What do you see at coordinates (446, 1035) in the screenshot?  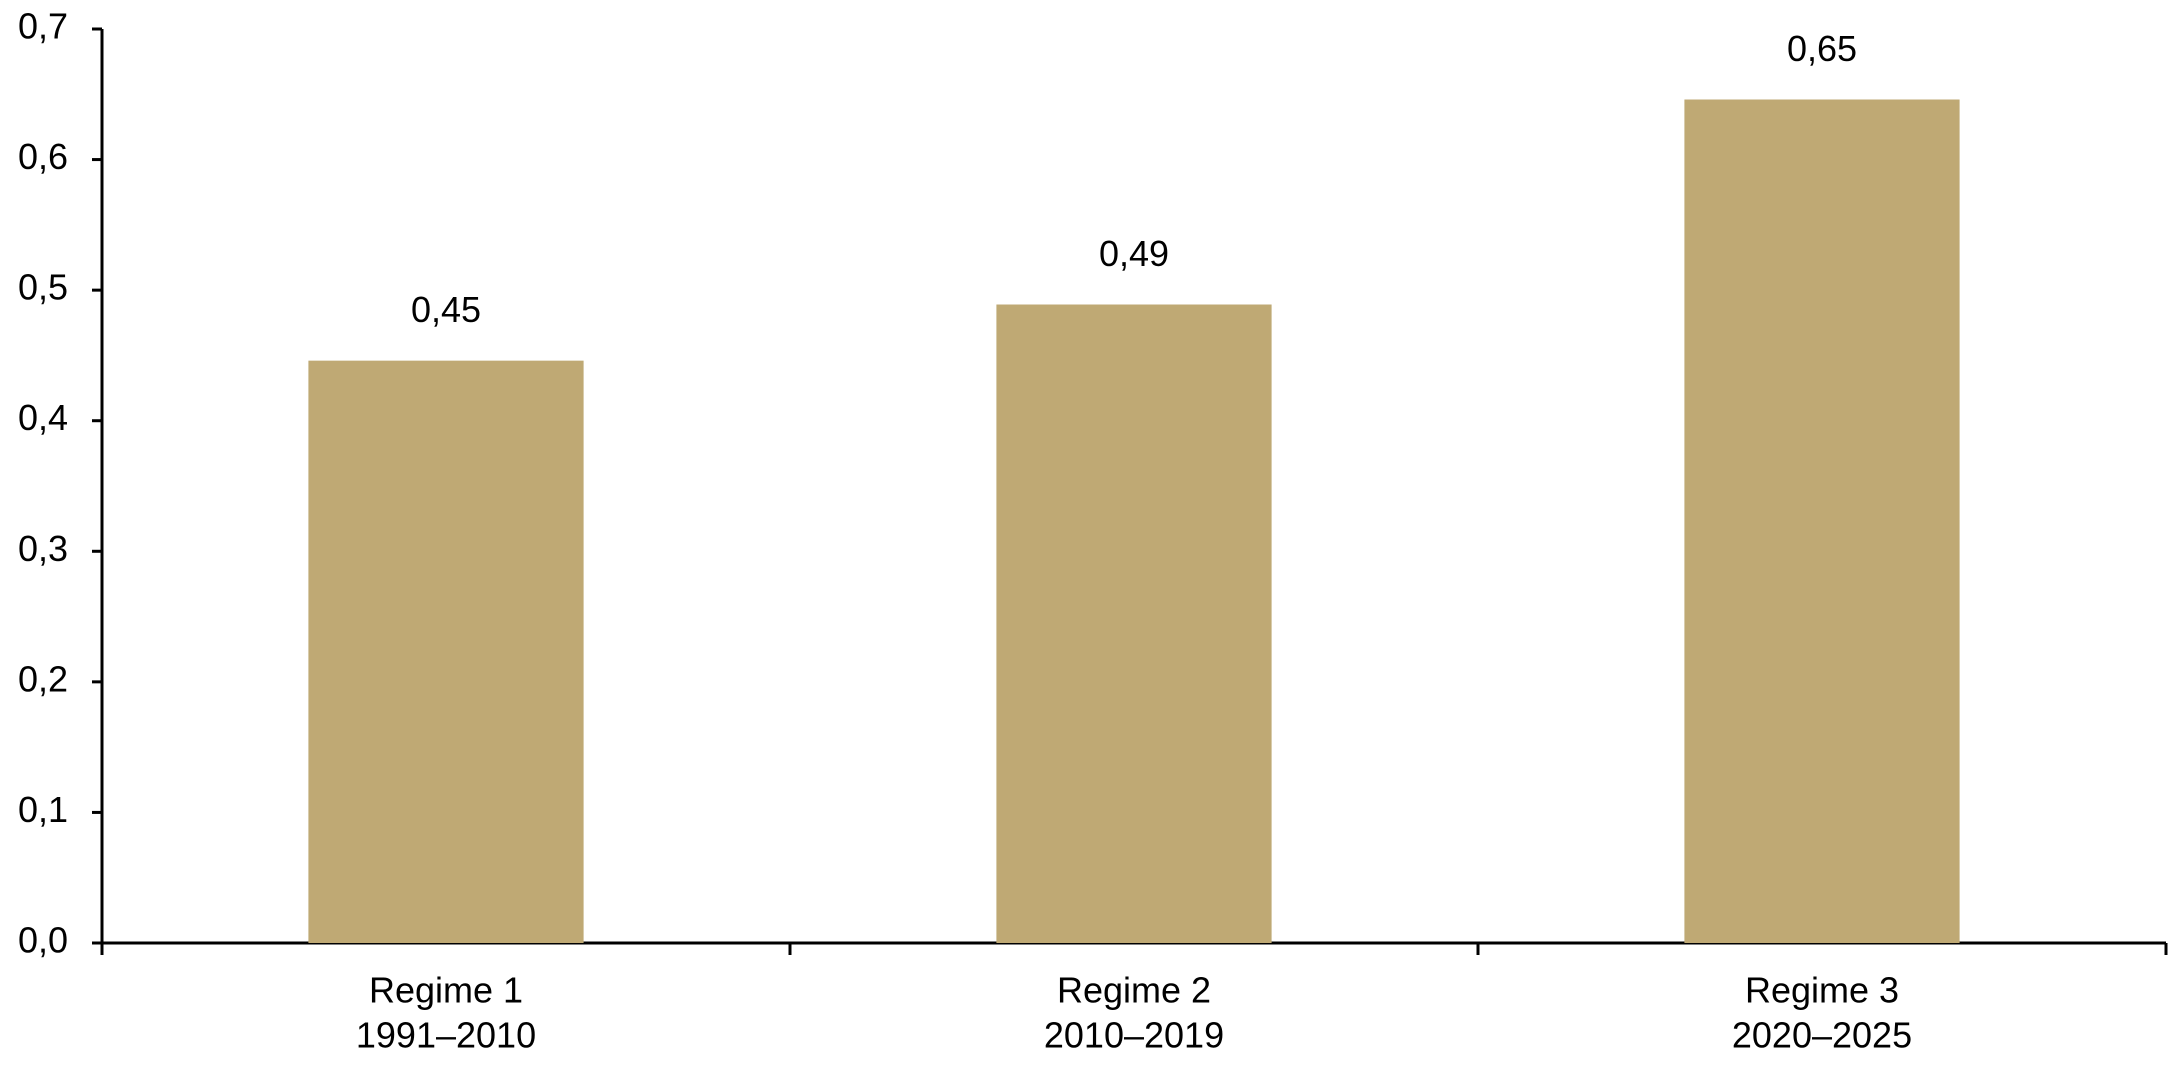 I see `x-tick-label: 1991–2010` at bounding box center [446, 1035].